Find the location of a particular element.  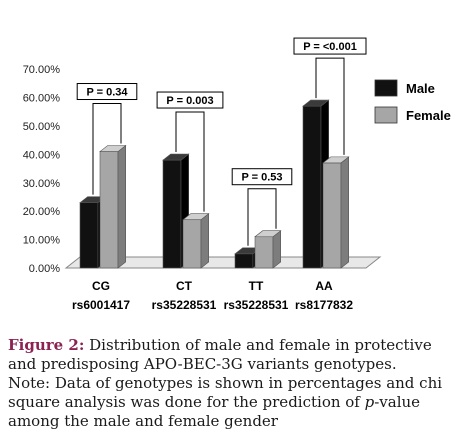

p-value-label: P = <0.001 is located at coordinates (330, 47).